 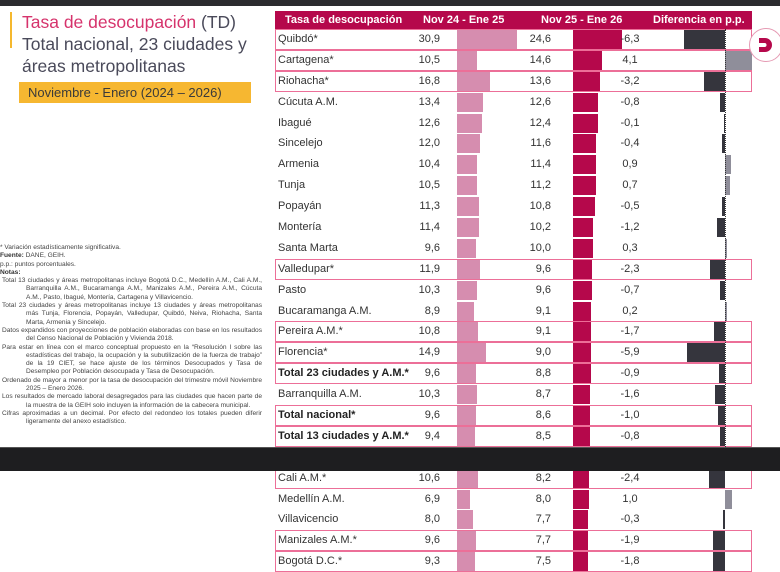 I want to click on value-curr: 9,6, so click(x=543, y=268).